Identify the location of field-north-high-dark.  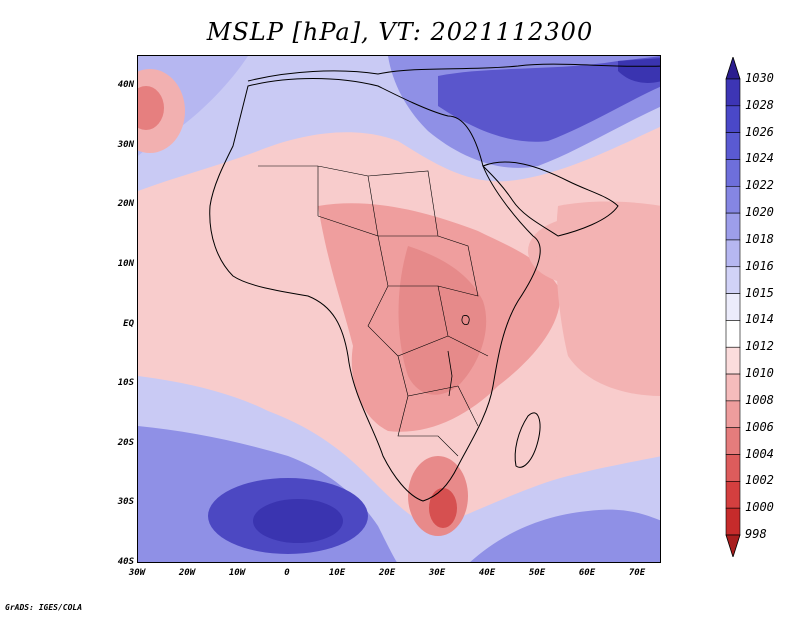
(549, 99).